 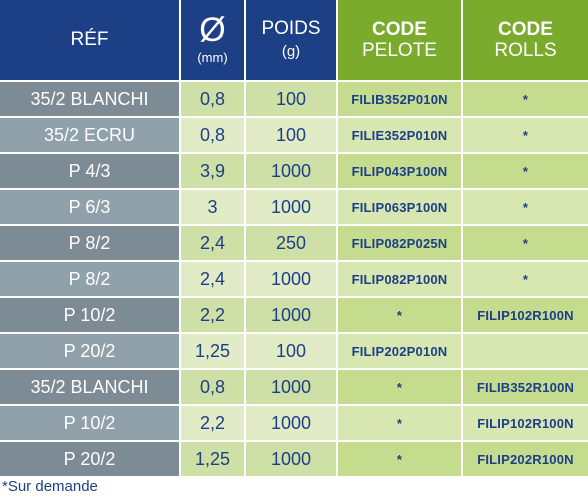 What do you see at coordinates (212, 30) in the screenshot?
I see `diameter-icon: Ø` at bounding box center [212, 30].